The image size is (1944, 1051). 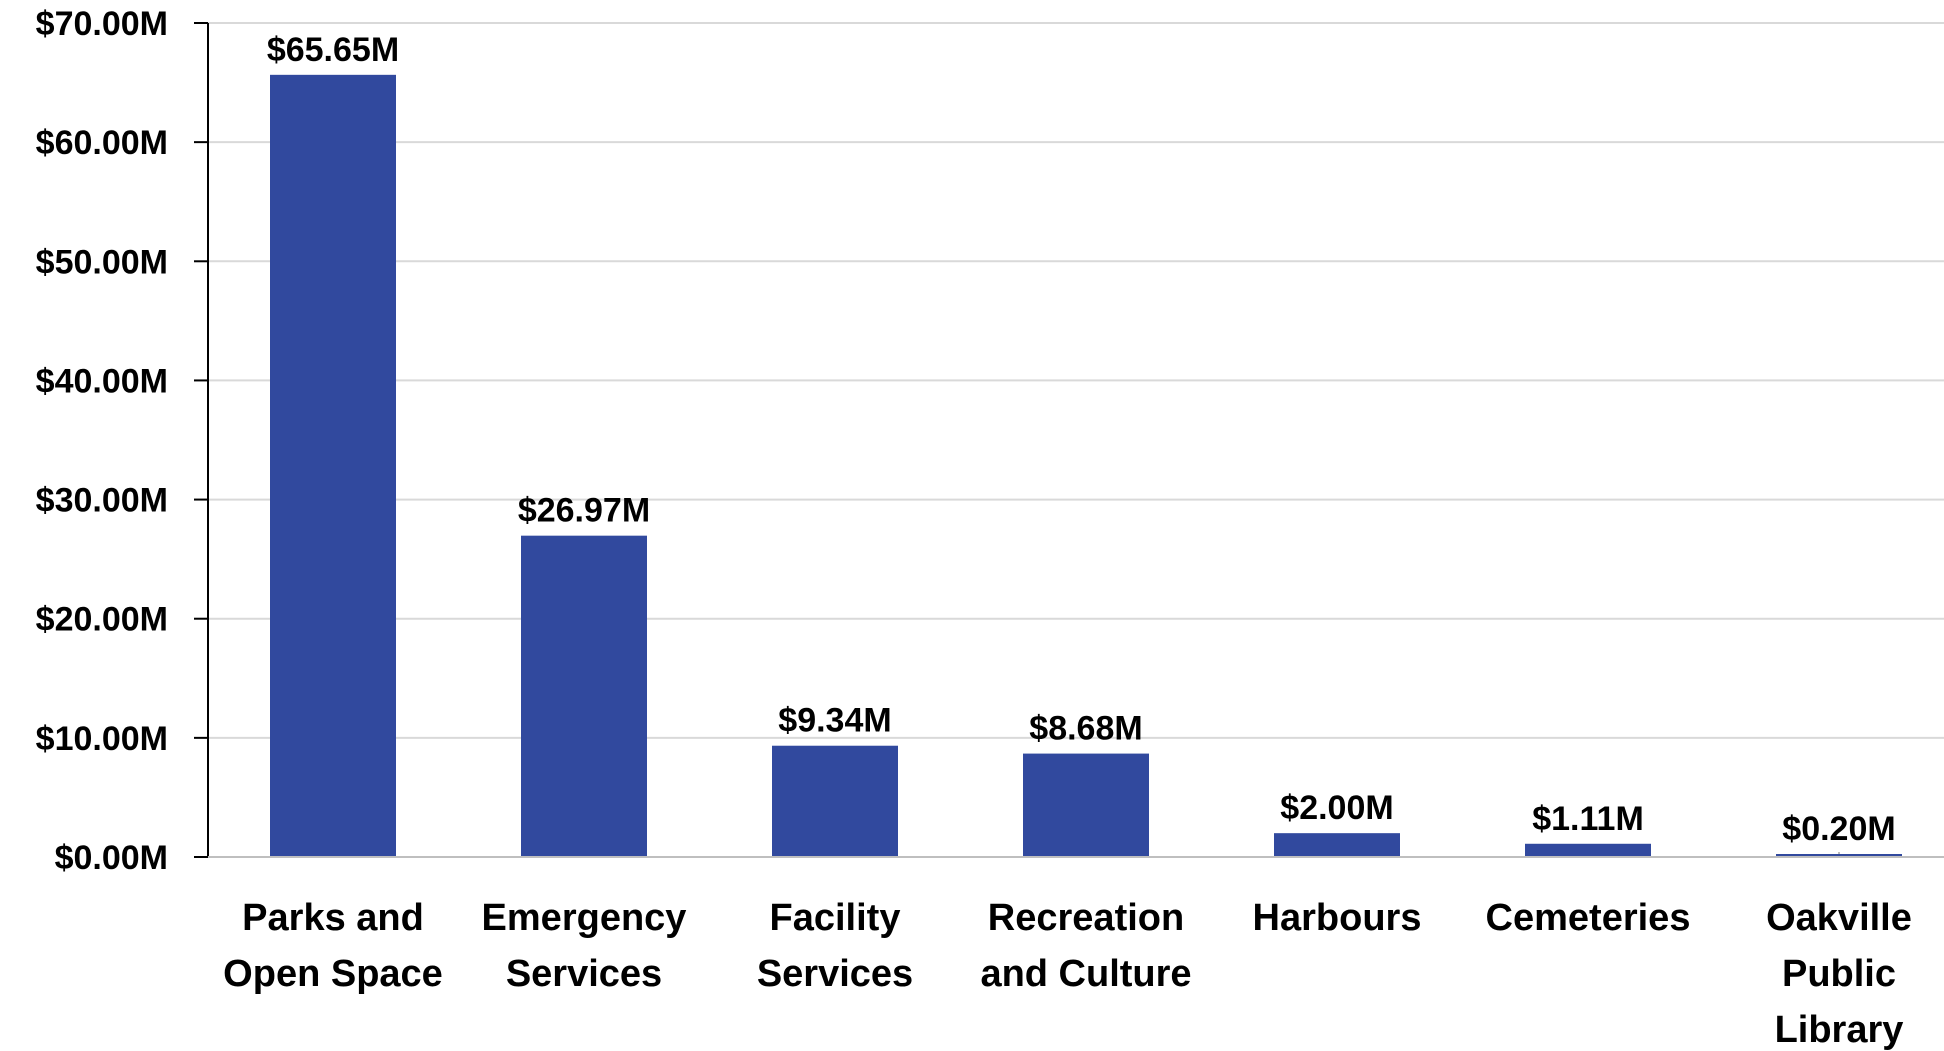 I want to click on data-label: $9.34M, so click(x=834, y=721).